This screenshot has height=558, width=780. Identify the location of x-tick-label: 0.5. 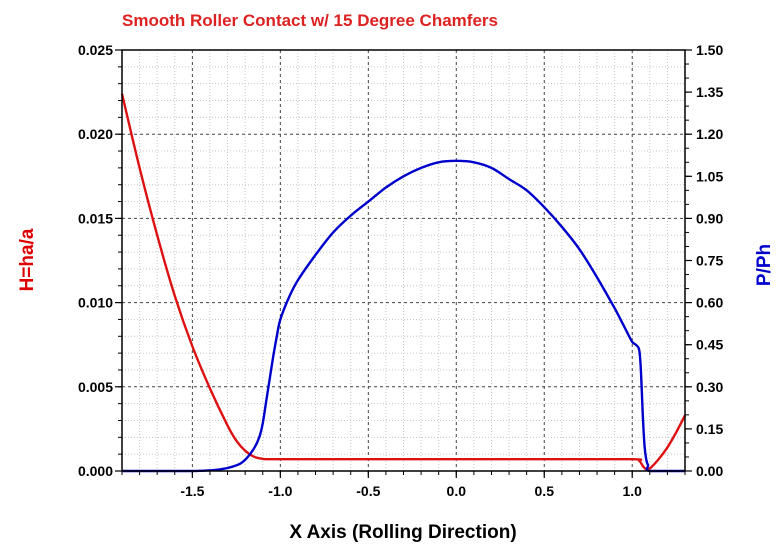
(545, 491).